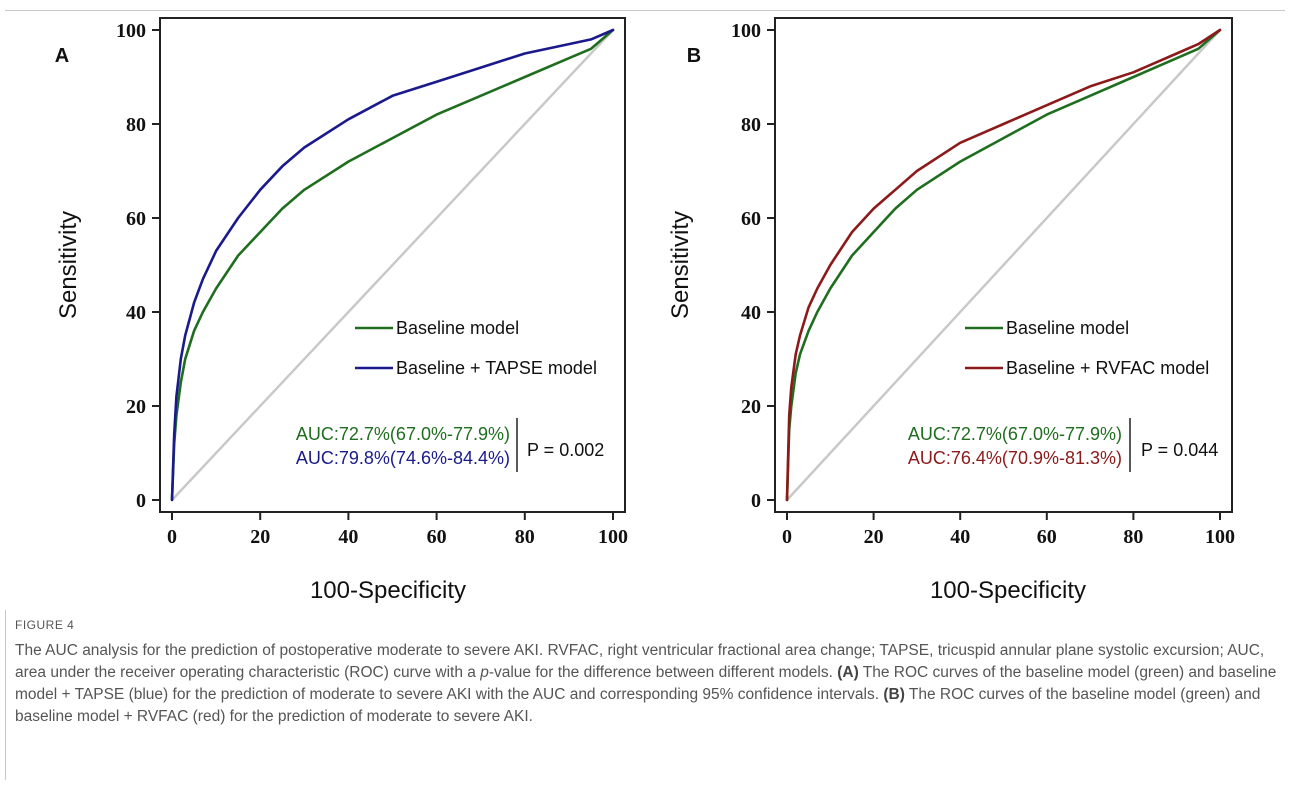 The height and width of the screenshot is (790, 1290). Describe the element at coordinates (645, 10) in the screenshot. I see `top-rule` at that location.